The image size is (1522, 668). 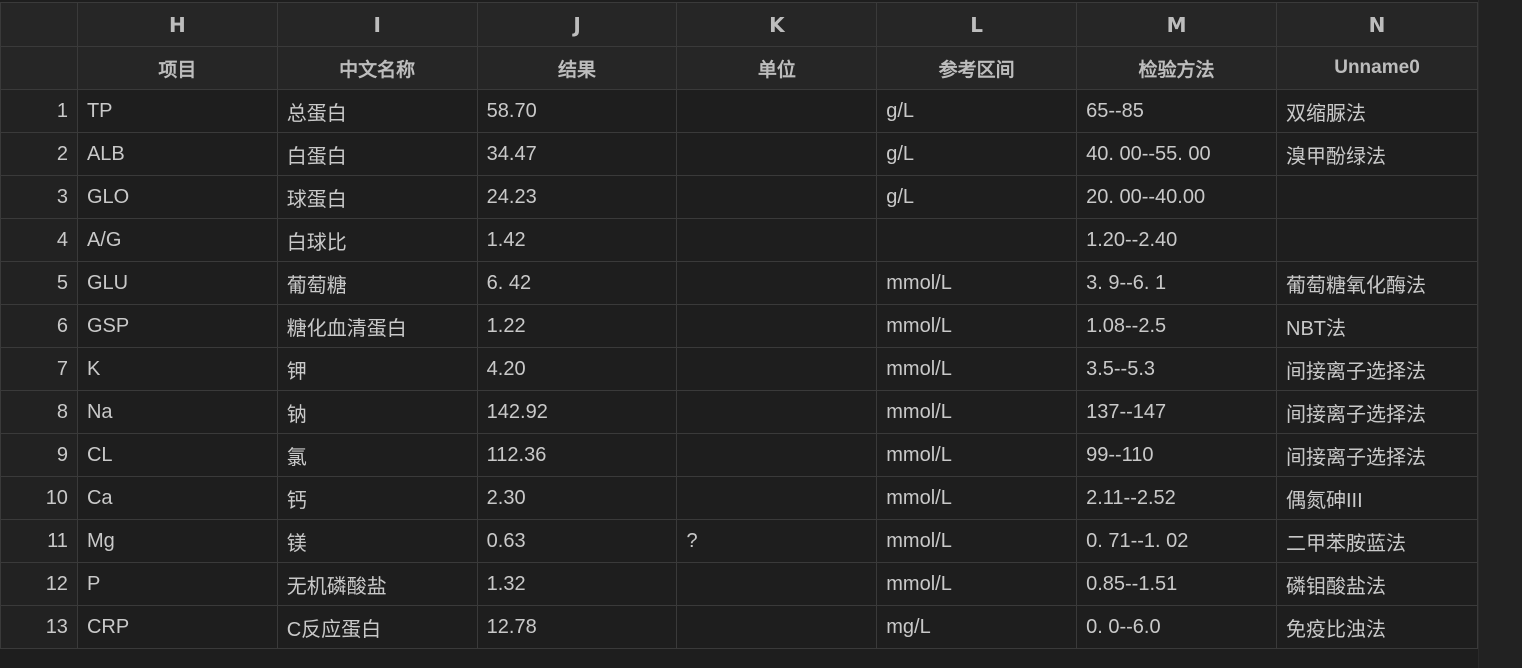 What do you see at coordinates (377, 197) in the screenshot?
I see `cell-chinese-name: 球蛋白` at bounding box center [377, 197].